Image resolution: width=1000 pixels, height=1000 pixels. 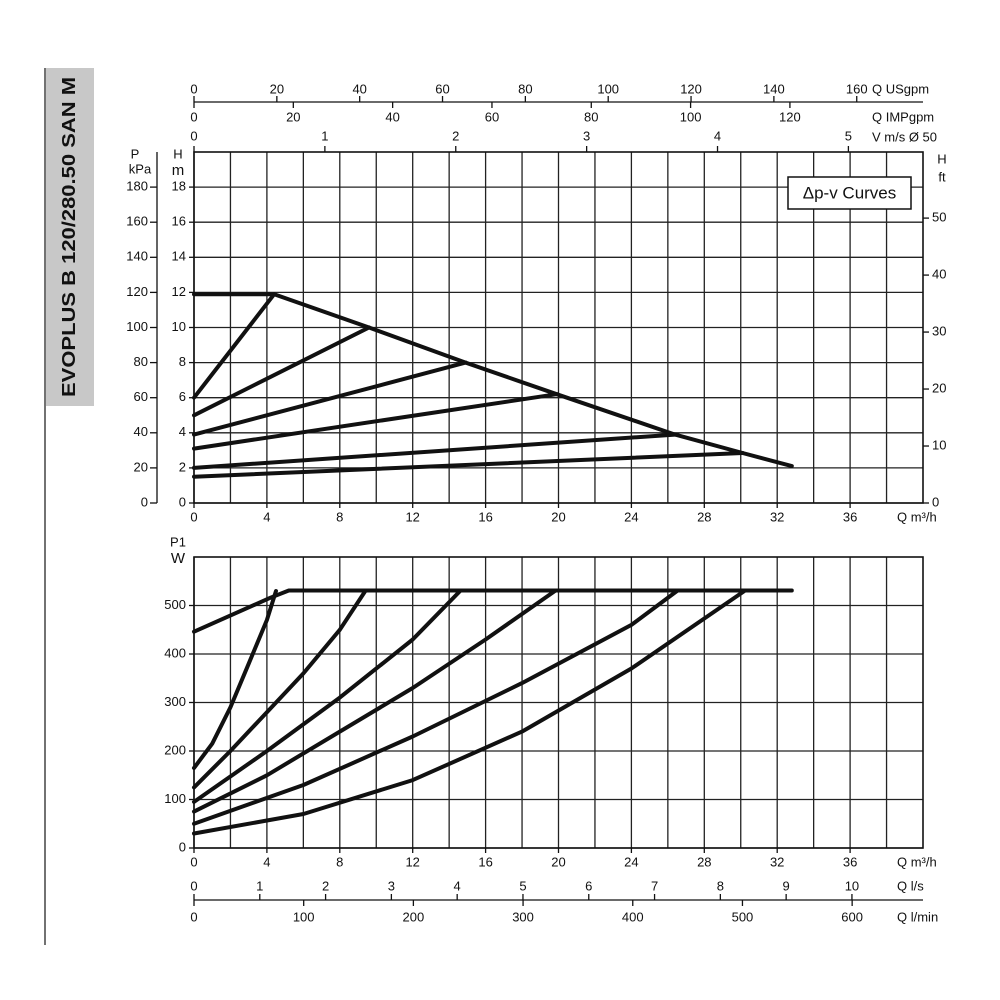 I want to click on x-tick-label: 20, so click(x=558, y=861).